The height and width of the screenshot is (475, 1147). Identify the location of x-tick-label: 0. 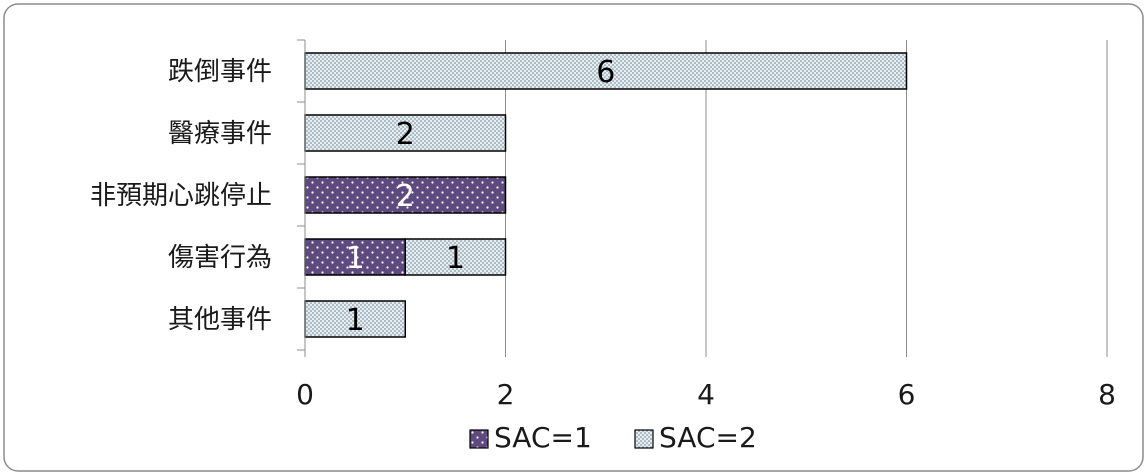
(305, 394).